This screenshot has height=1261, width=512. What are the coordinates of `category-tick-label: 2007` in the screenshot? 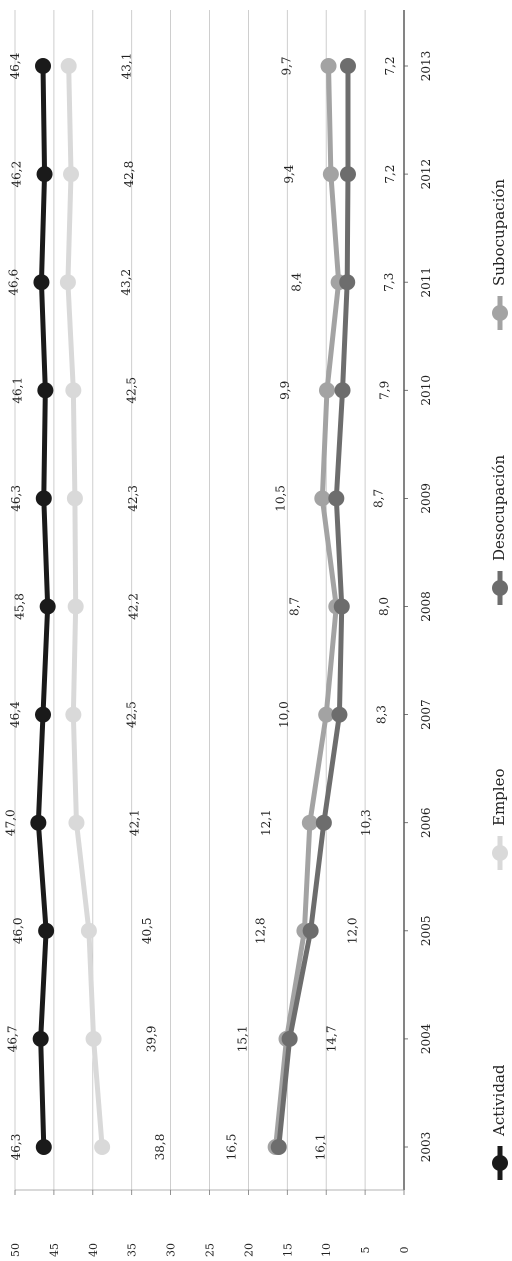 It's located at (426, 714).